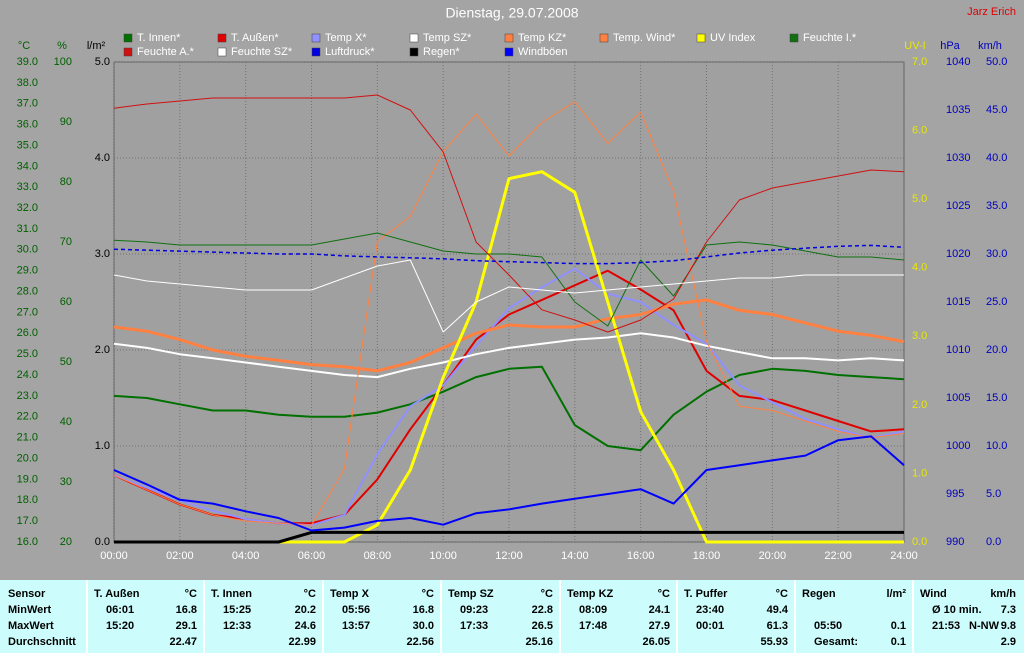  I want to click on cell-text: 00:01, so click(710, 626).